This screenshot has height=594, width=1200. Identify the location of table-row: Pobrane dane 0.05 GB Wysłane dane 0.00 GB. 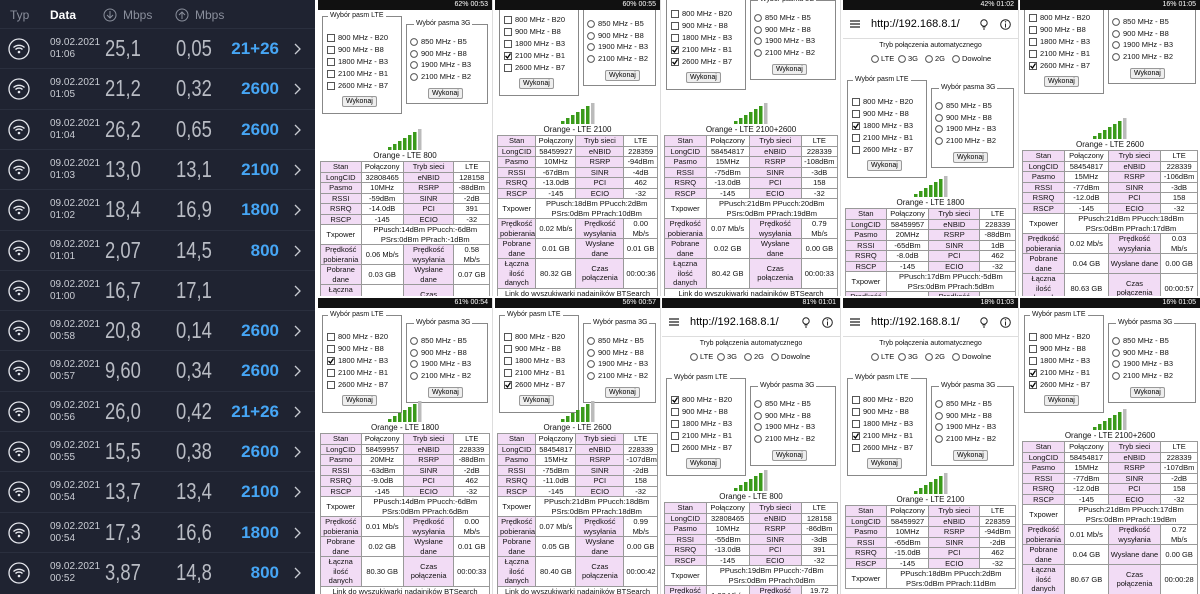
(577, 546).